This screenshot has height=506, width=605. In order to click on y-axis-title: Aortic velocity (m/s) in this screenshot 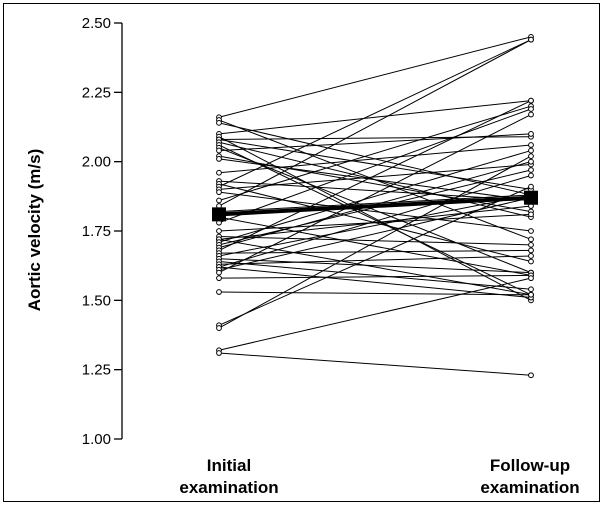, I will do `click(34, 230)`.